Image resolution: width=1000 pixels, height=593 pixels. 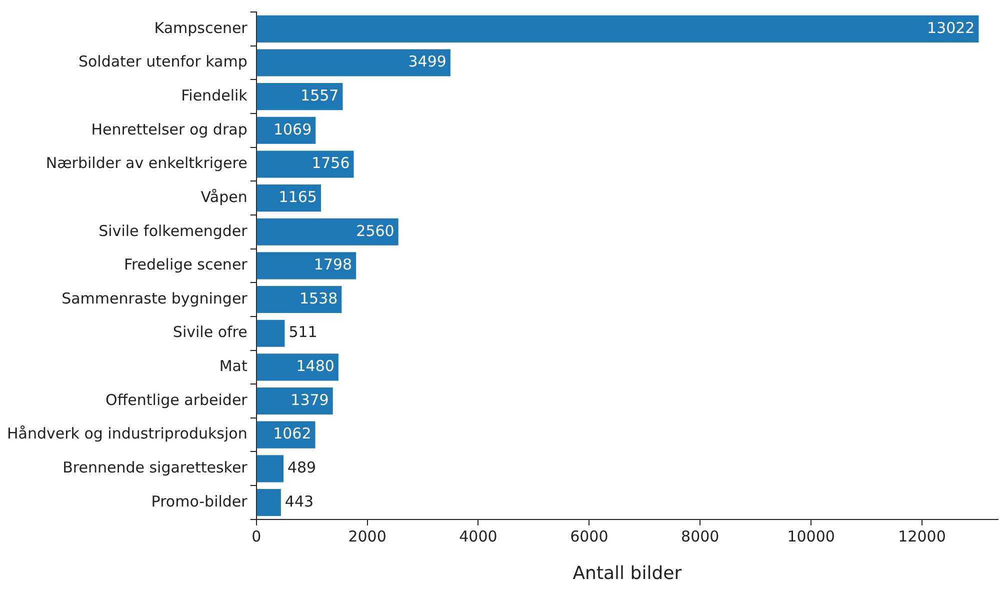 What do you see at coordinates (177, 399) in the screenshot?
I see `y-tick-label: Offentlige arbeider` at bounding box center [177, 399].